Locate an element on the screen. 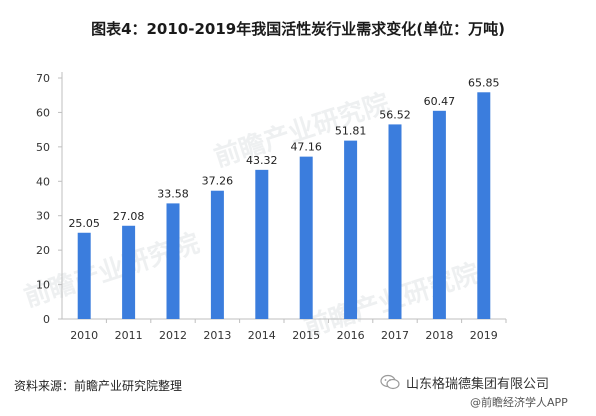 This screenshot has width=596, height=416. footer-brand-text: 山东格瑞德集团有限公司 is located at coordinates (478, 384).